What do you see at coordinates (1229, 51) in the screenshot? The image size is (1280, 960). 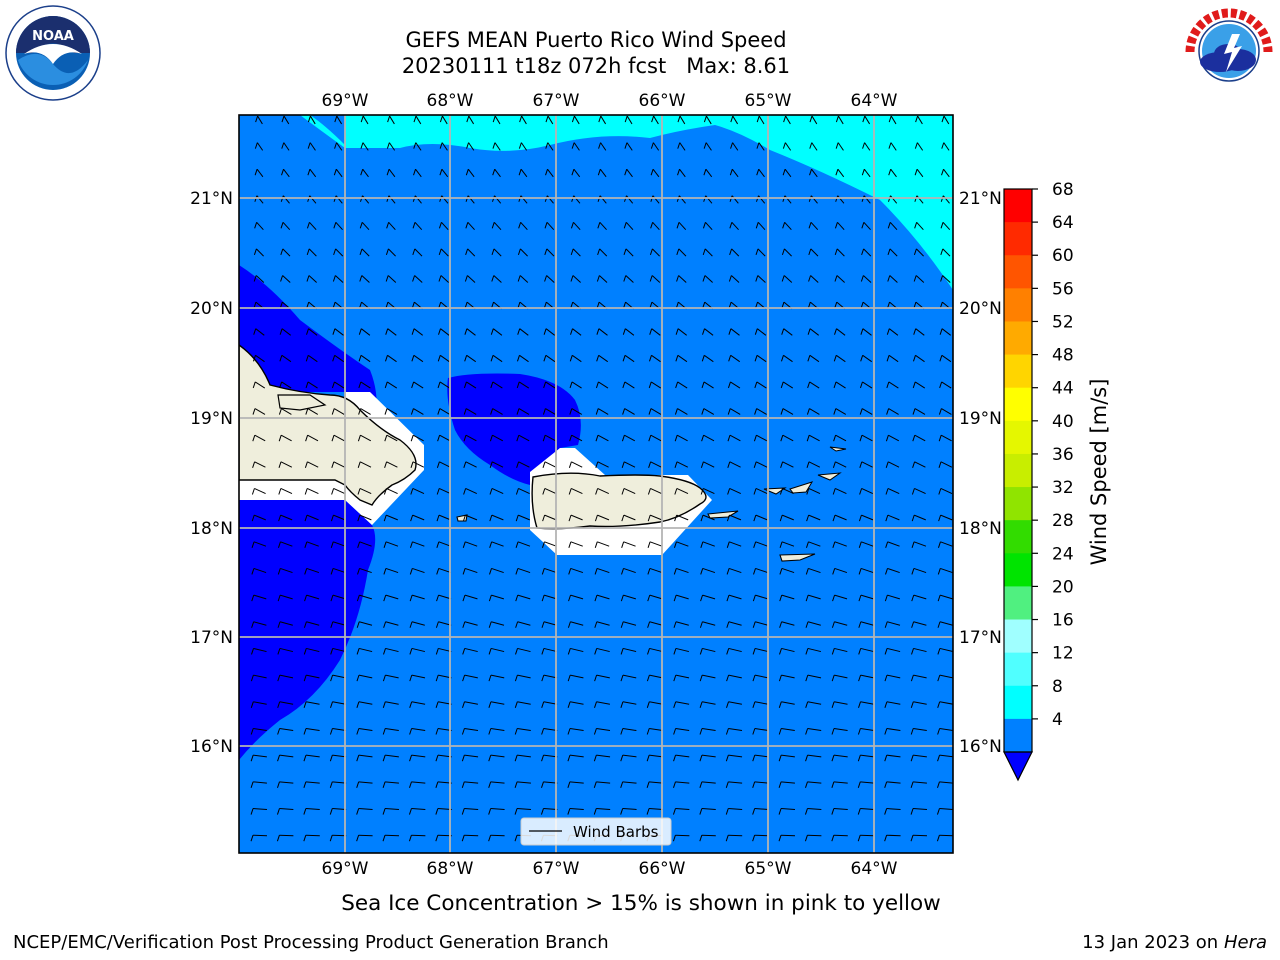 I see `nws-logo` at bounding box center [1229, 51].